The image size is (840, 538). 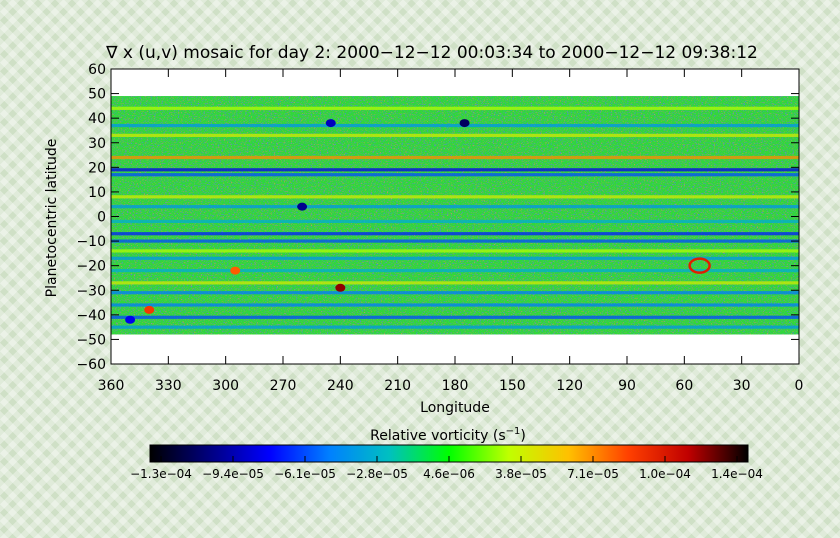 I want to click on x-tick-label: 330, so click(x=168, y=386).